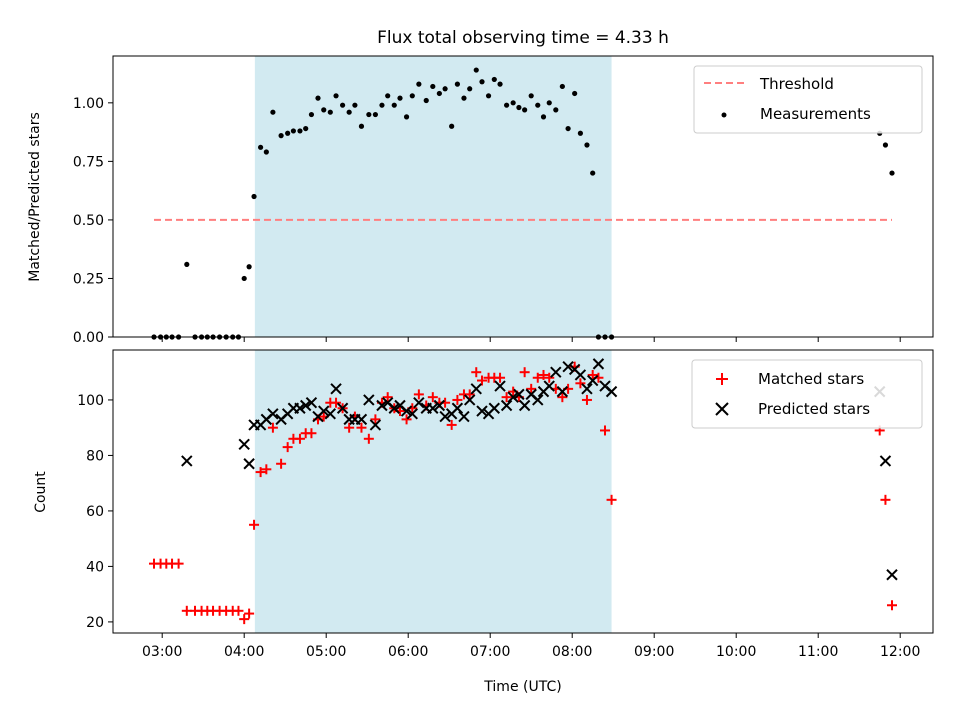 The image size is (960, 720). What do you see at coordinates (162, 652) in the screenshot?
I see `xtick-label: 03:00` at bounding box center [162, 652].